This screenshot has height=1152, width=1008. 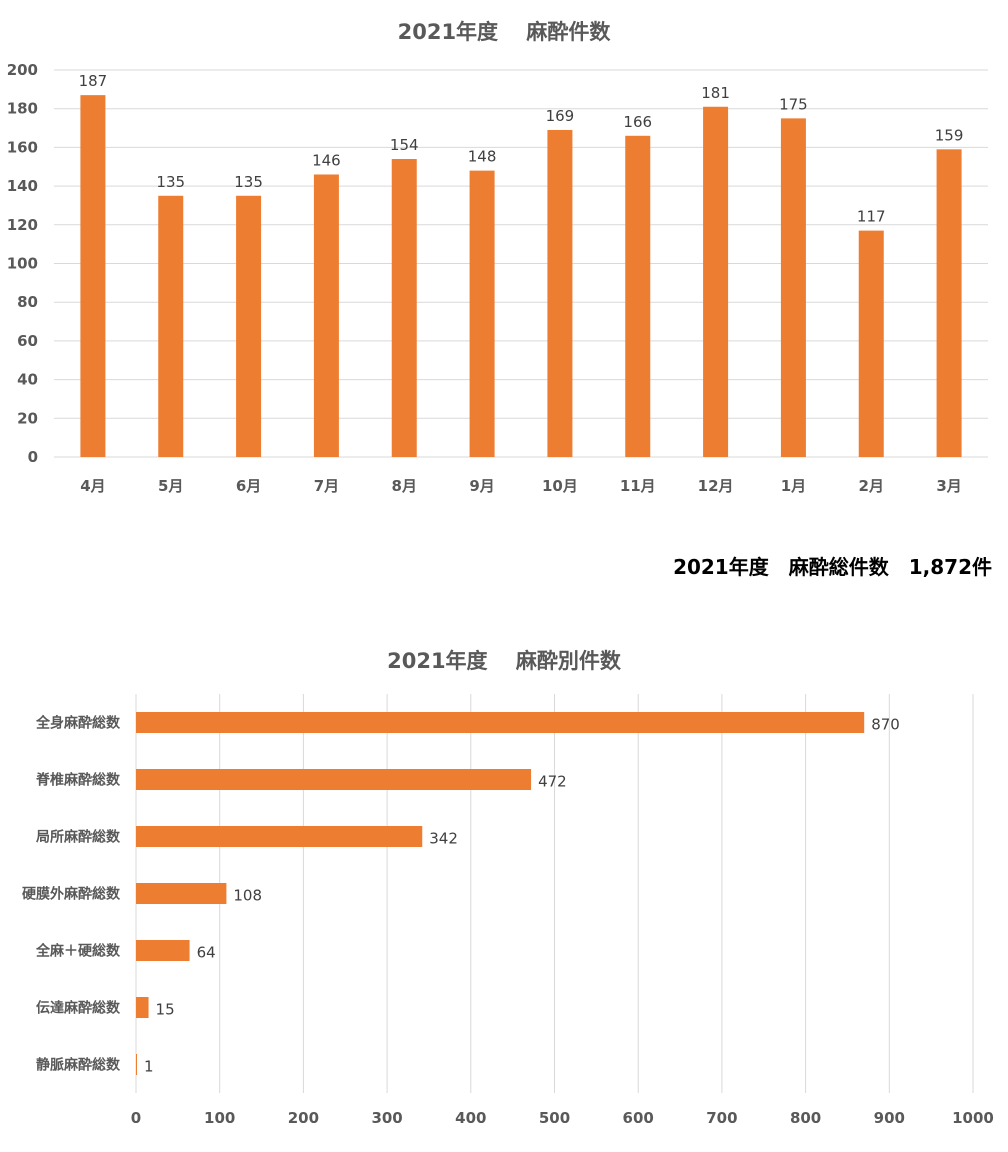 What do you see at coordinates (481, 486) in the screenshot?
I see `x-tick-label: 9月` at bounding box center [481, 486].